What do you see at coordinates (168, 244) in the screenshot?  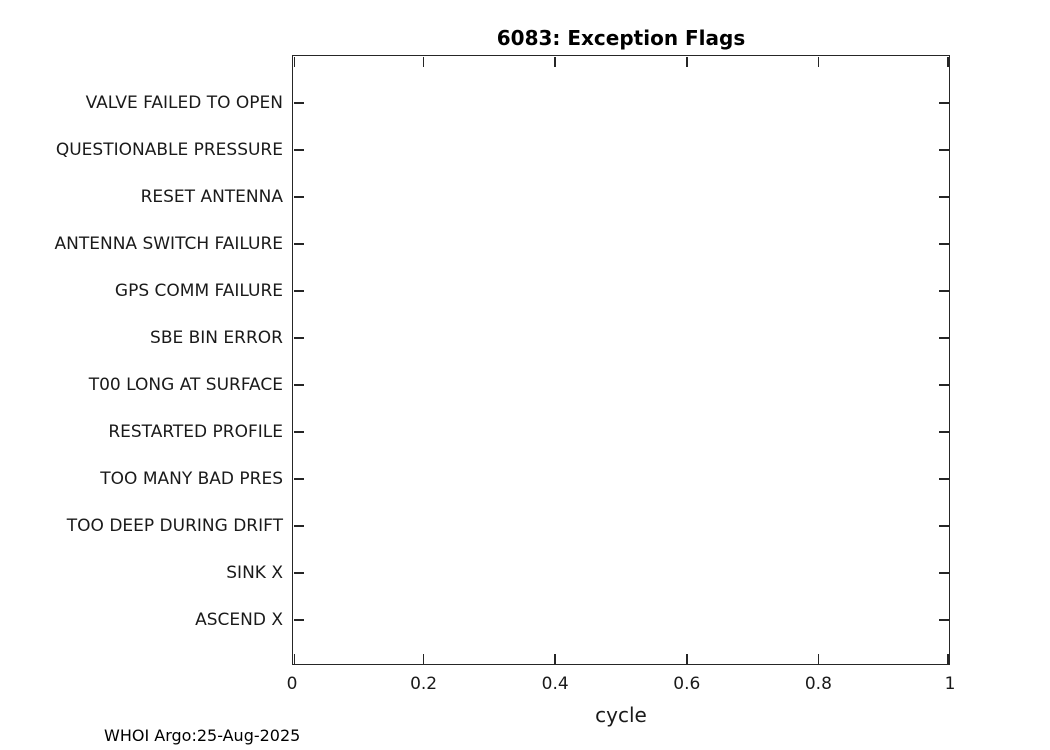 I see `y-category-label: ANTENNA SWITCH FAILURE` at bounding box center [168, 244].